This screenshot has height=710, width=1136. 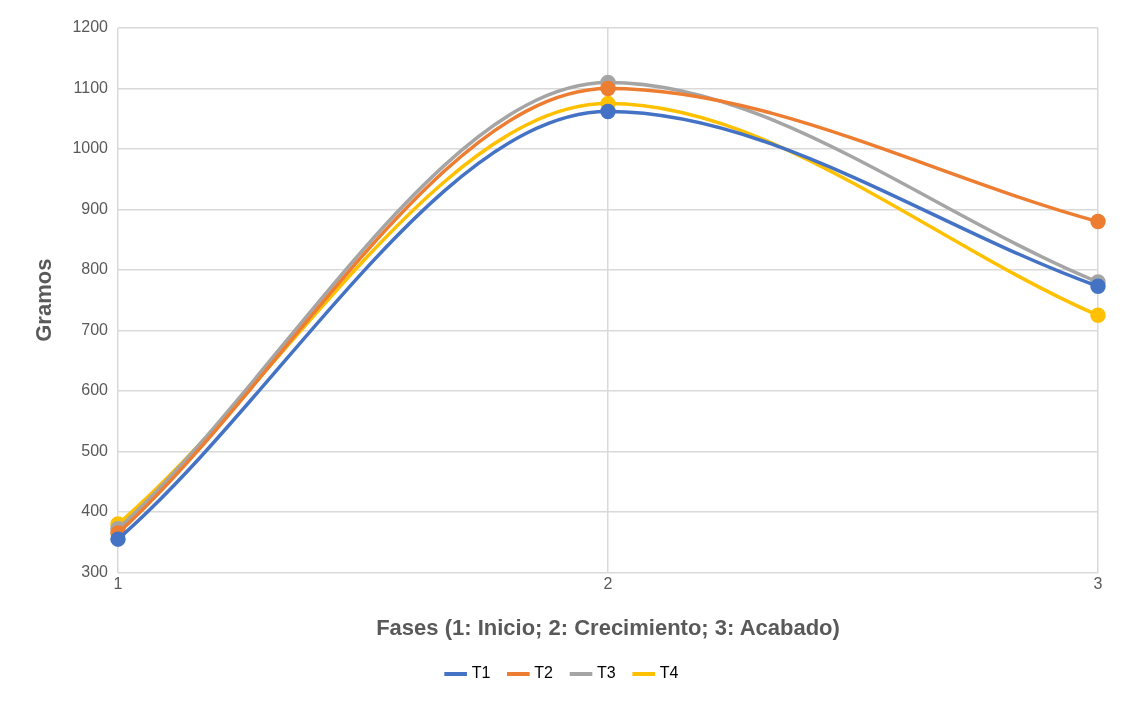 What do you see at coordinates (90, 148) in the screenshot?
I see `y-tick-label: 1000` at bounding box center [90, 148].